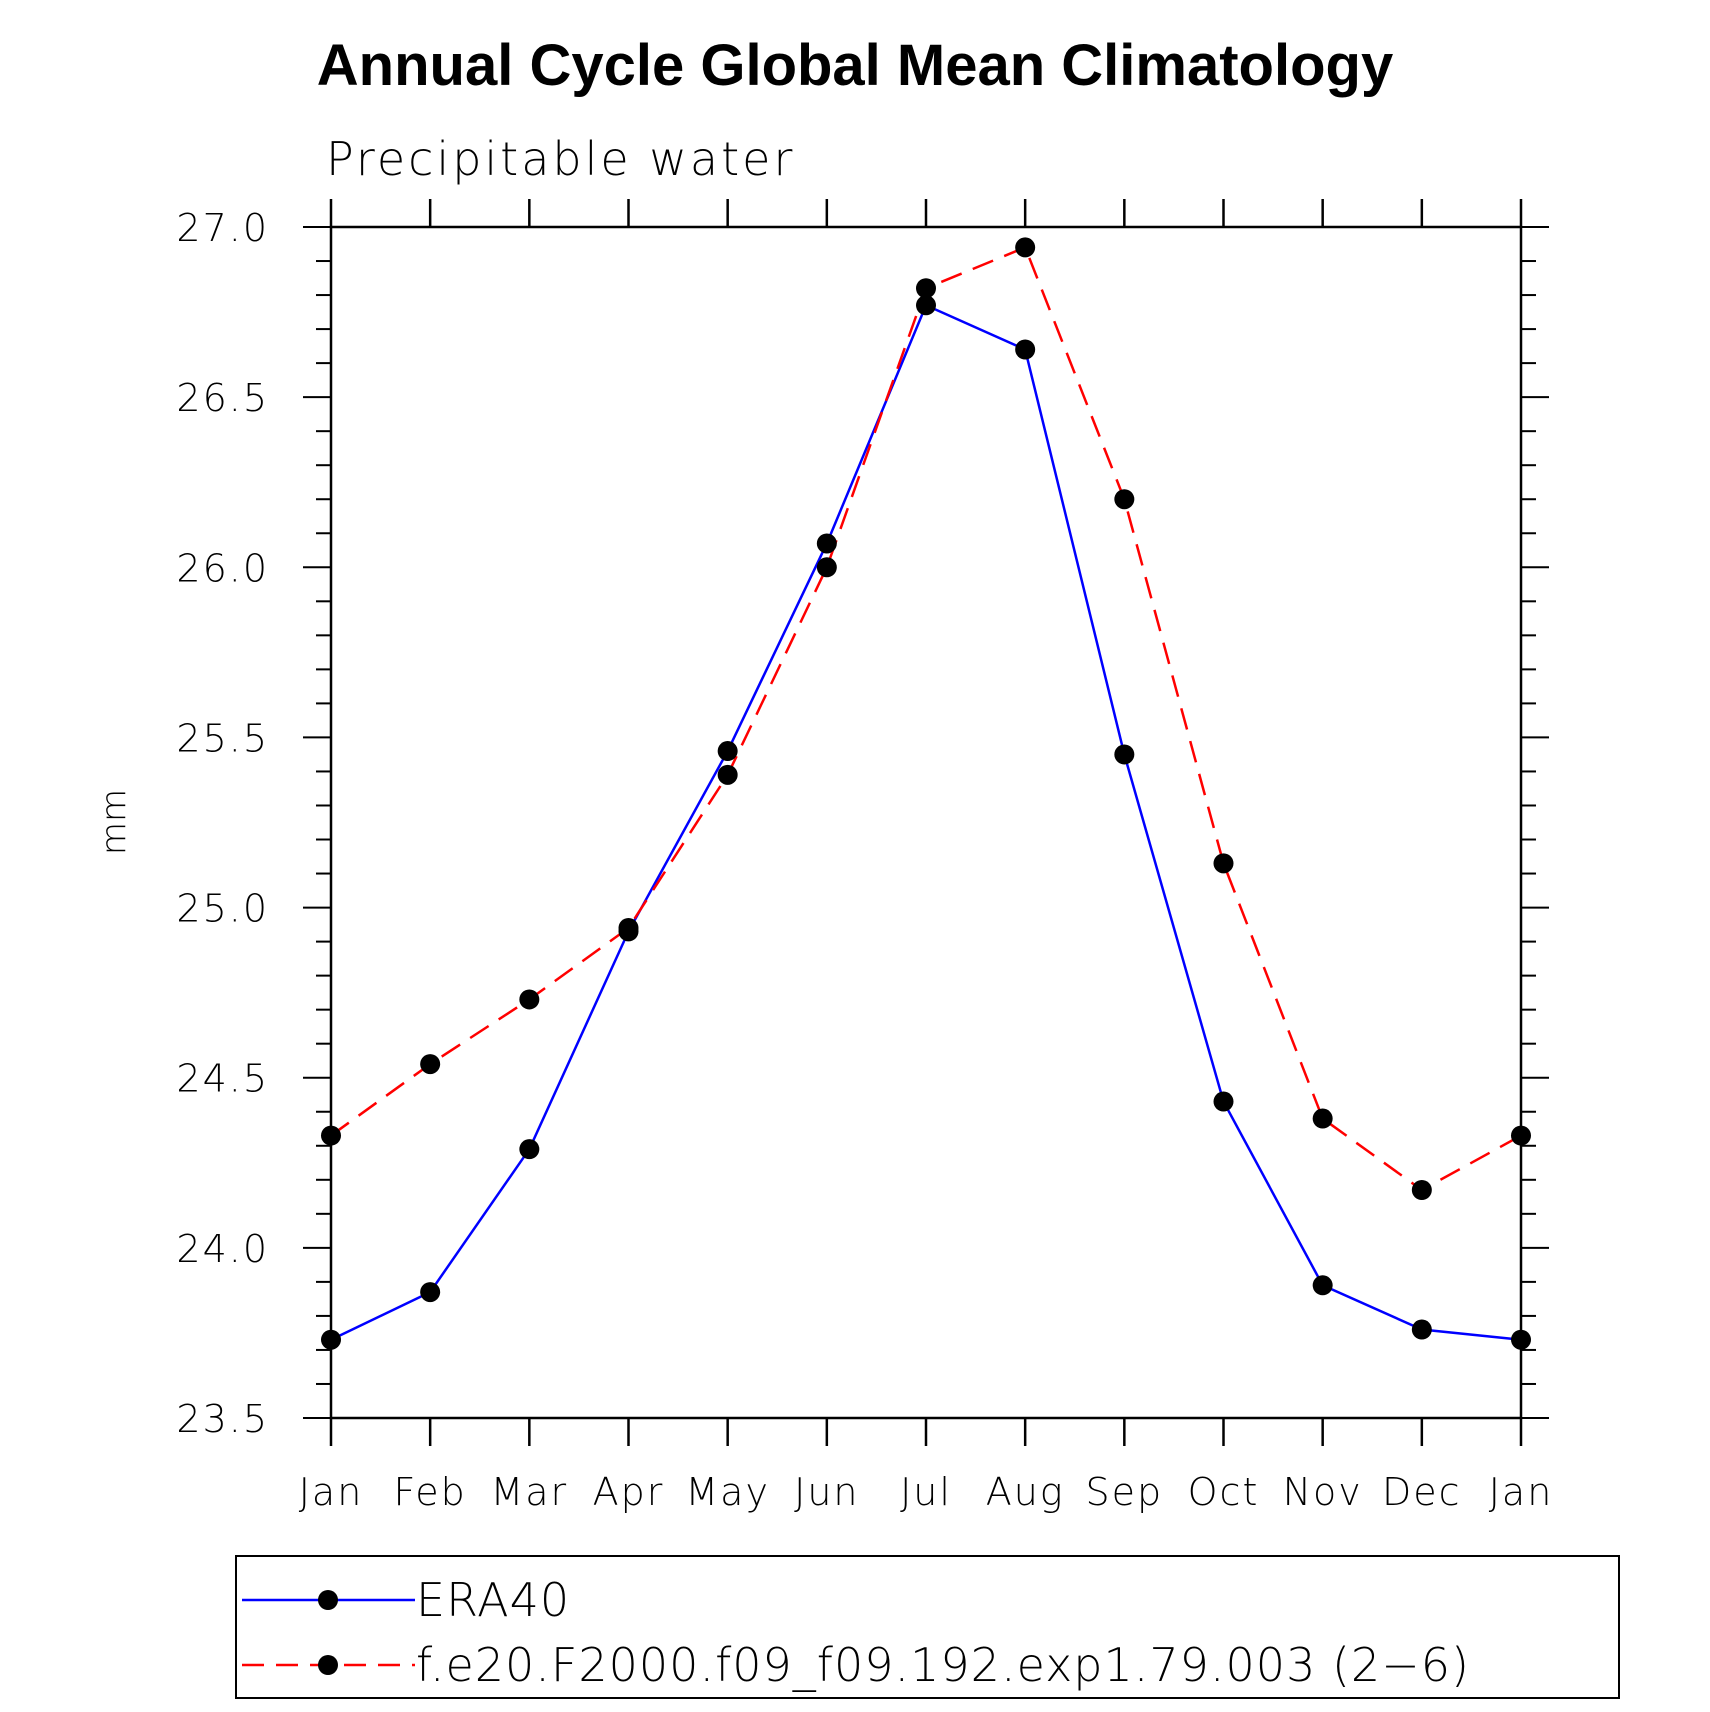 This screenshot has width=1710, height=1712. I want to click on x-tick-label: Mar, so click(529, 1492).